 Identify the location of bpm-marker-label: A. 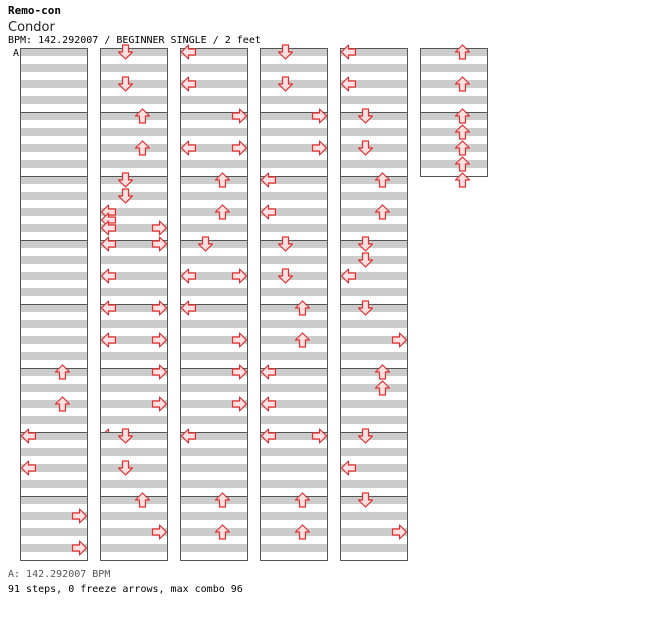
(16, 53).